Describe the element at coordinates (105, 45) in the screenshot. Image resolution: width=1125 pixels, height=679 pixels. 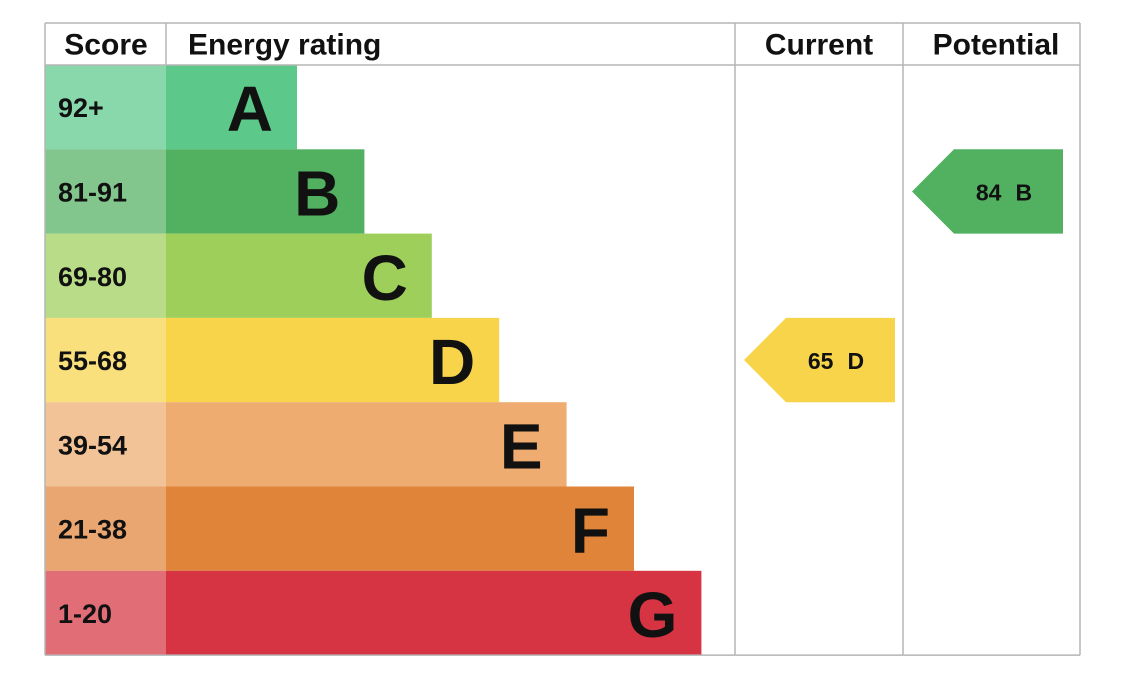
I see `header-score: Score` at that location.